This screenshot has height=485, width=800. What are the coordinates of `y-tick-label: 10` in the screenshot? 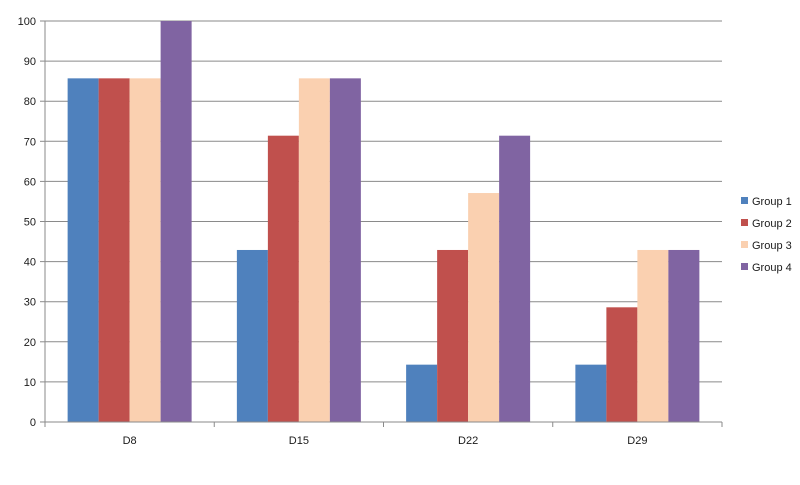 It's located at (30, 383).